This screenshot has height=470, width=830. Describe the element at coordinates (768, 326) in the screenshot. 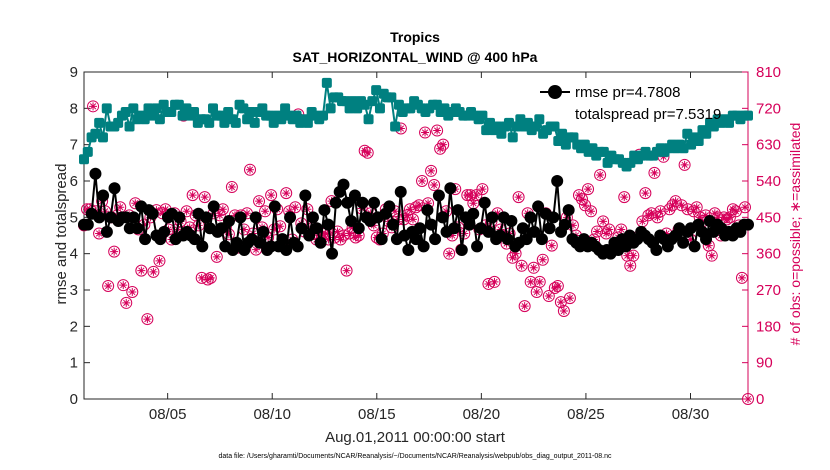

I see `y-tick-label-right: 180` at that location.